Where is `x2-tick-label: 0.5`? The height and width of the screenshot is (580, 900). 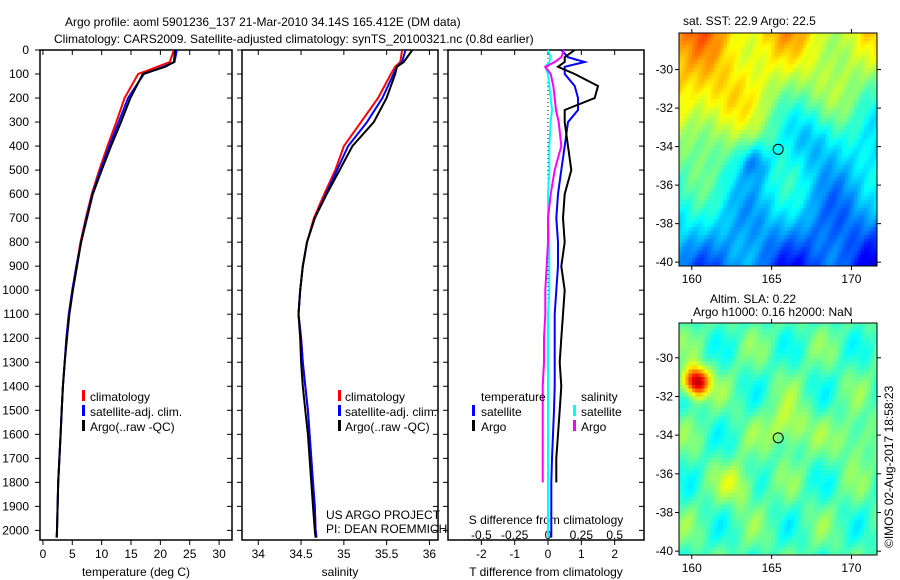 x2-tick-label: 0.5 is located at coordinates (614, 535).